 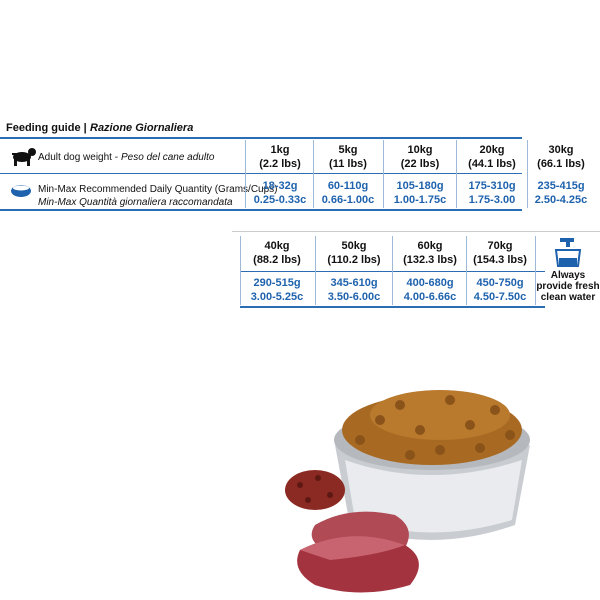 What do you see at coordinates (420, 200) in the screenshot?
I see `cups: 1.00-1.75c` at bounding box center [420, 200].